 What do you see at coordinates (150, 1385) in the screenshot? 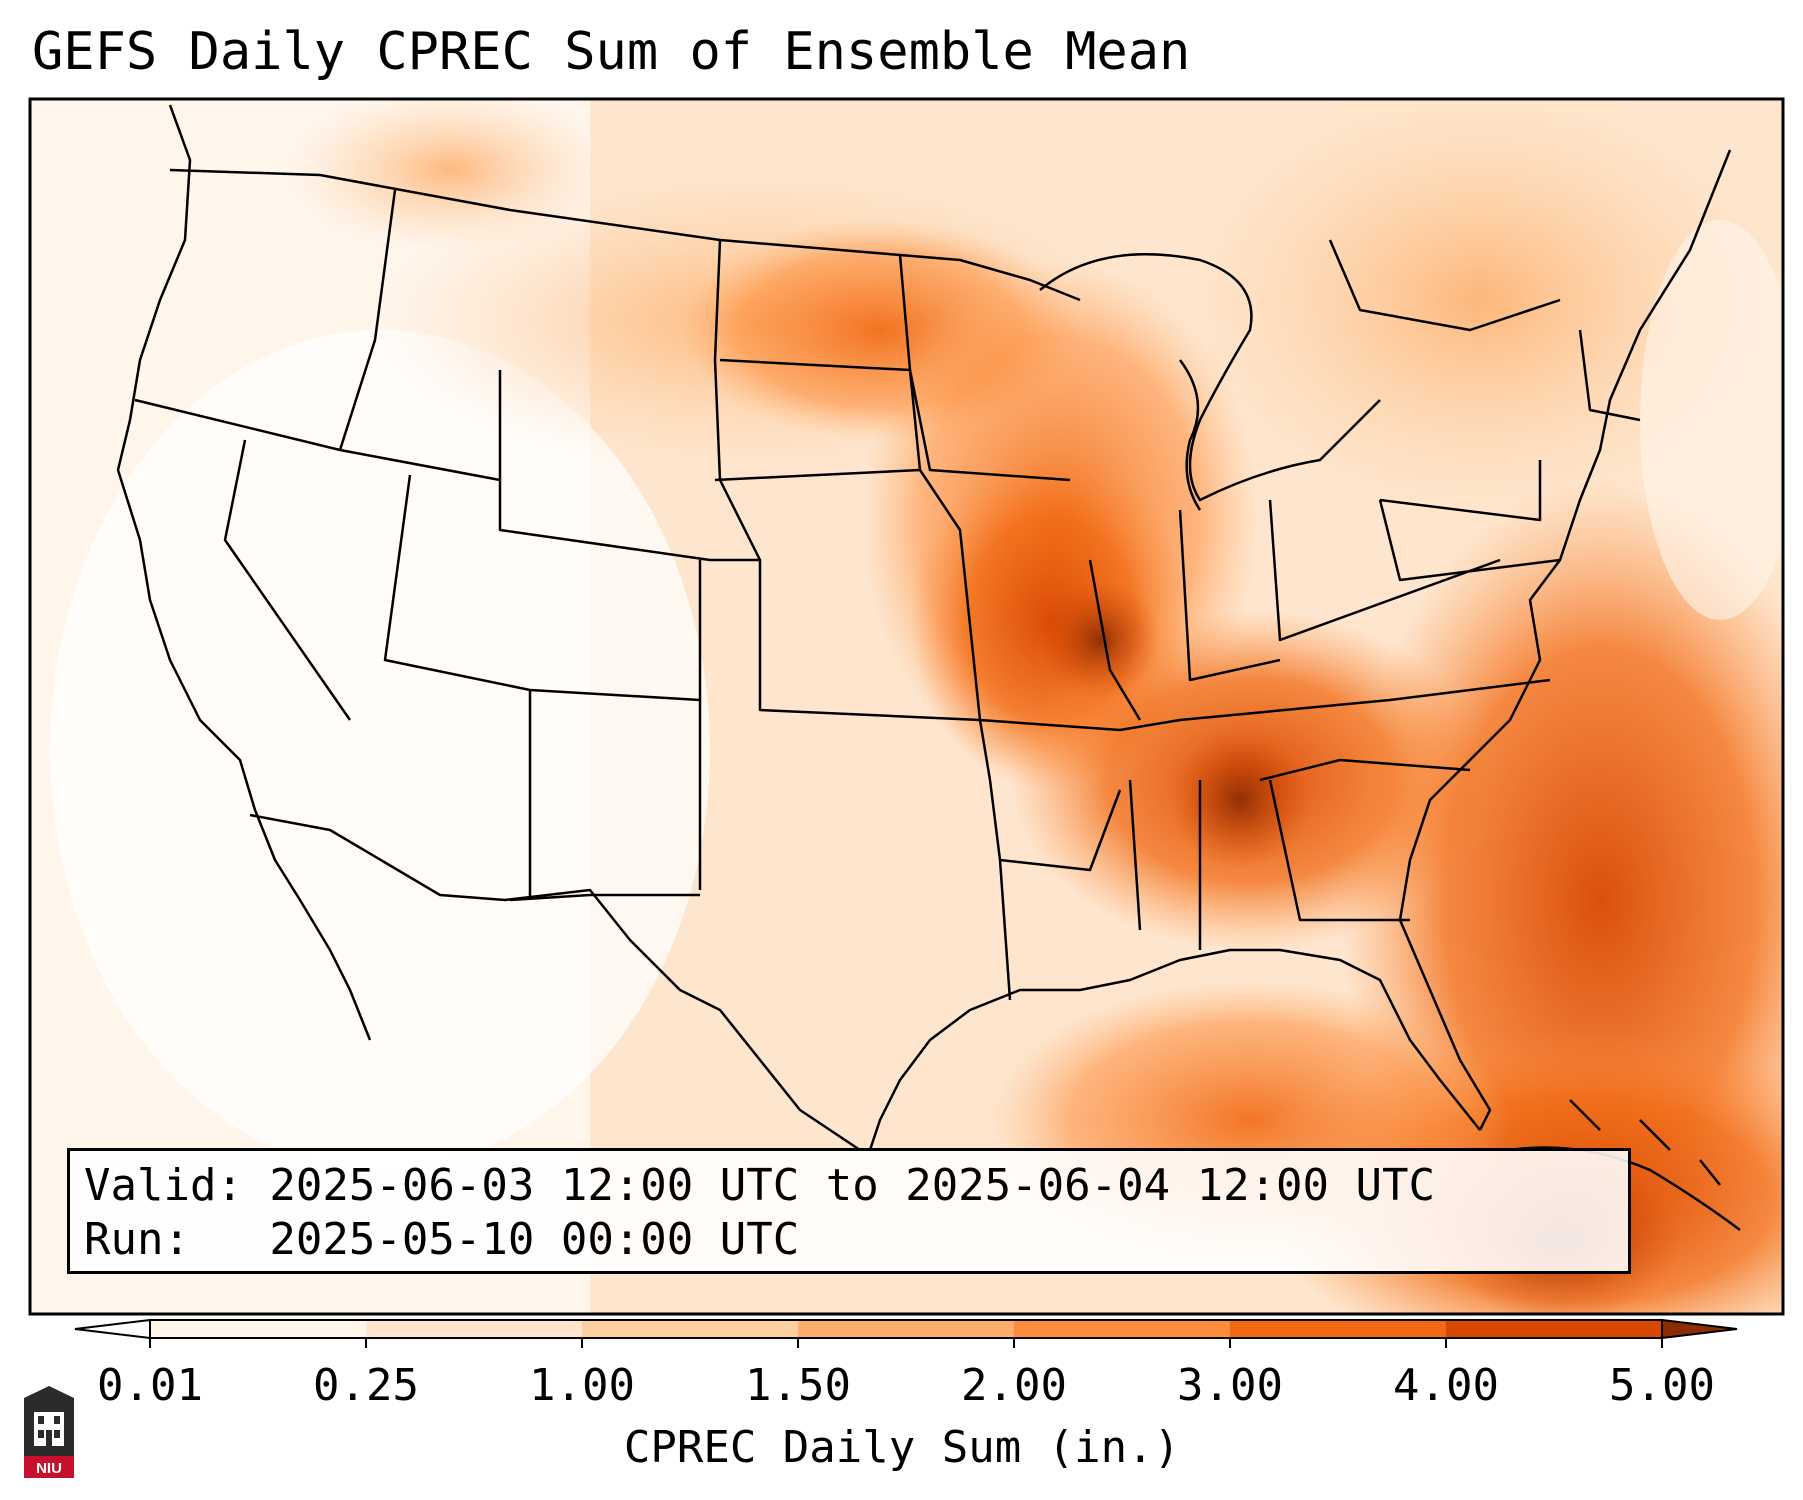
I see `colorbar-tick-label: 0.01` at bounding box center [150, 1385].